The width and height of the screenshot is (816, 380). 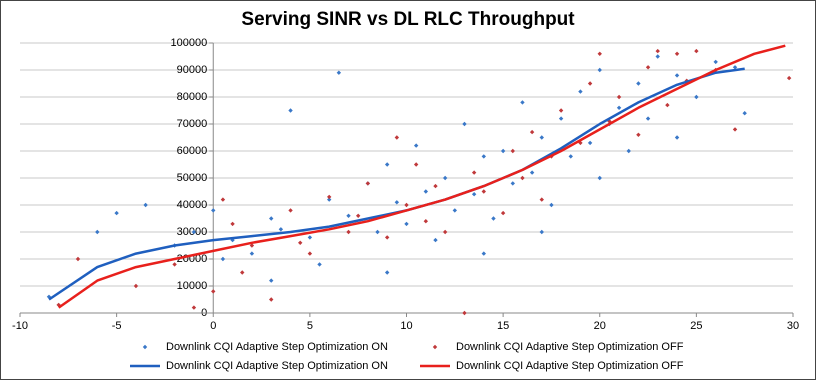 What do you see at coordinates (213, 326) in the screenshot?
I see `x-tick-label: 0` at bounding box center [213, 326].